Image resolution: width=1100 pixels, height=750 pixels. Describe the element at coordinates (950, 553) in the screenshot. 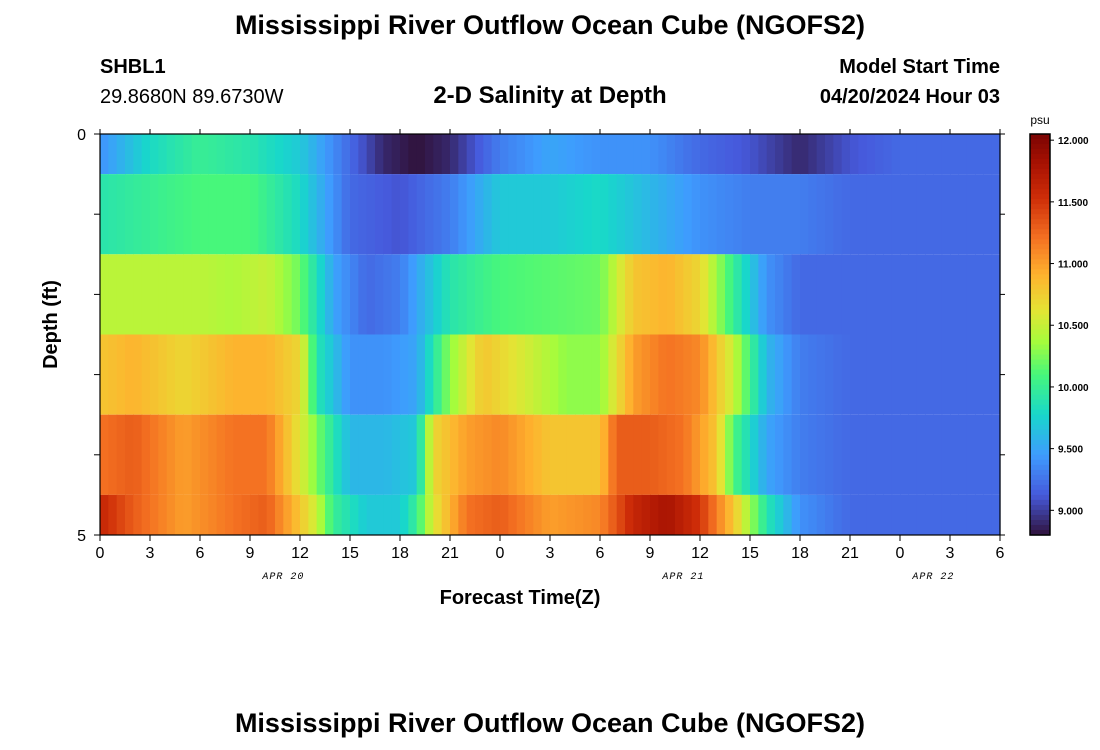

I see `x-tick-label: 3` at that location.